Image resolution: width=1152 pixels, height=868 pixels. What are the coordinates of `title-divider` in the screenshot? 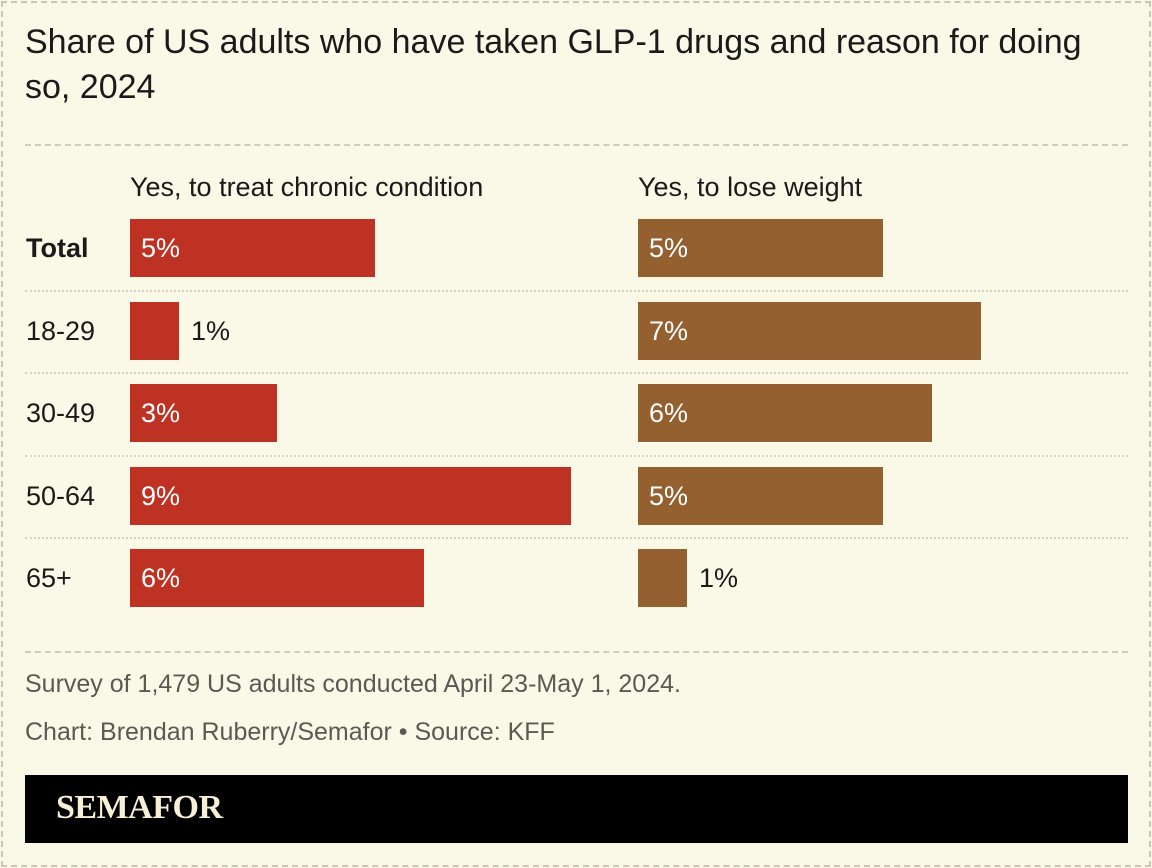 It's located at (576, 145).